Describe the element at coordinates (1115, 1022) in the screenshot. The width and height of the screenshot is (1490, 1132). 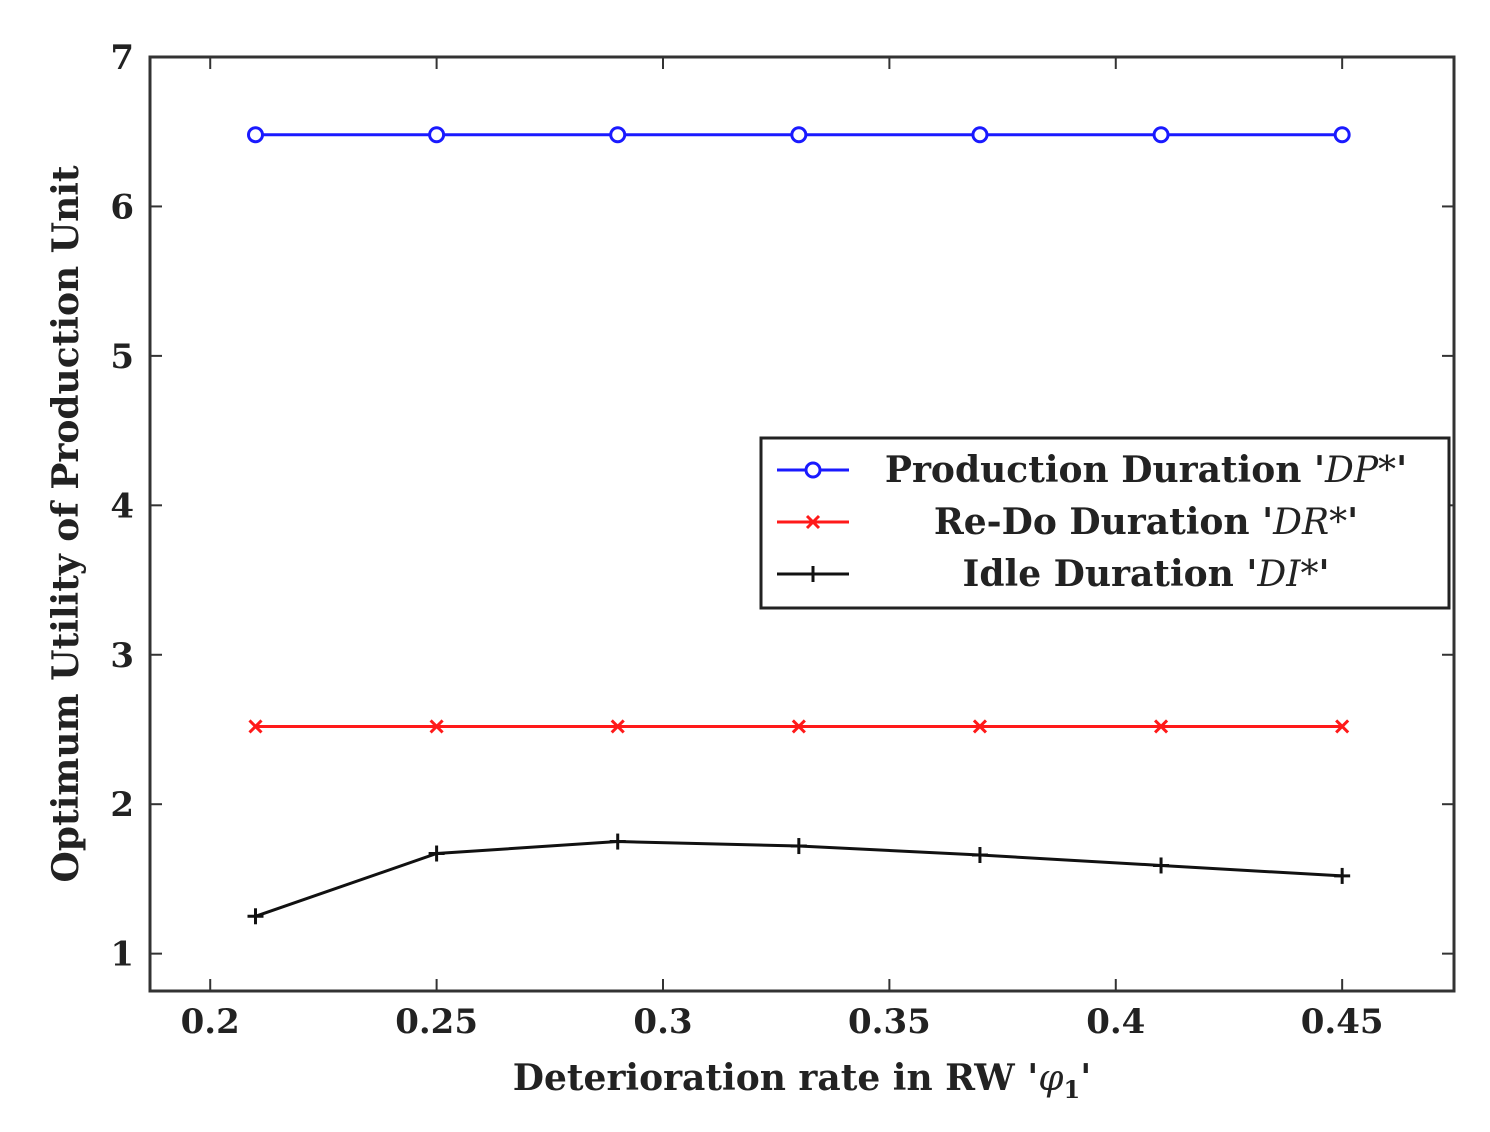
I see `x-tick-label: 0.4` at that location.